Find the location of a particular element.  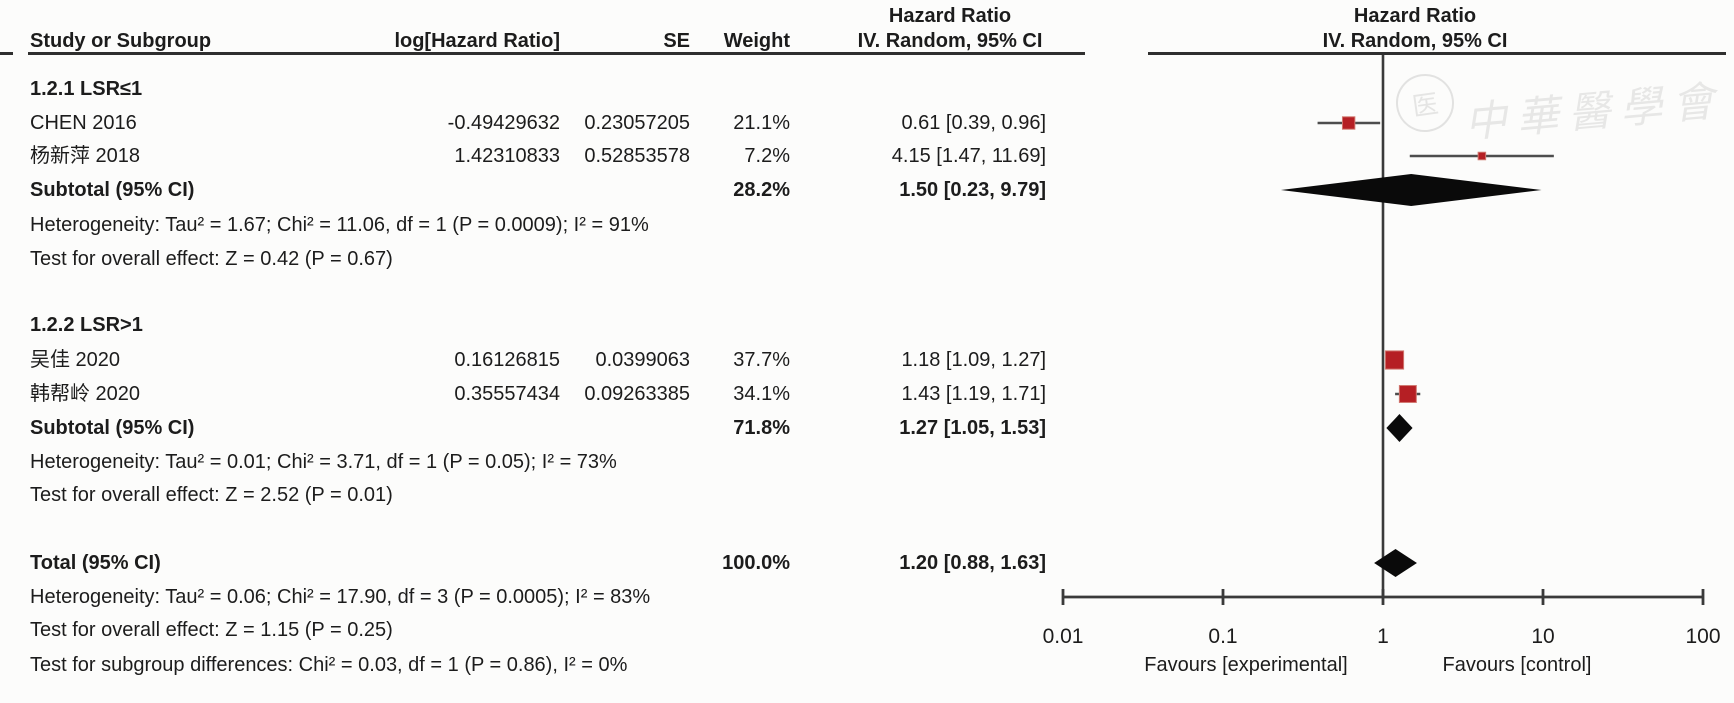

log-hazard-ratio-value: 1.42310833 is located at coordinates (507, 156).